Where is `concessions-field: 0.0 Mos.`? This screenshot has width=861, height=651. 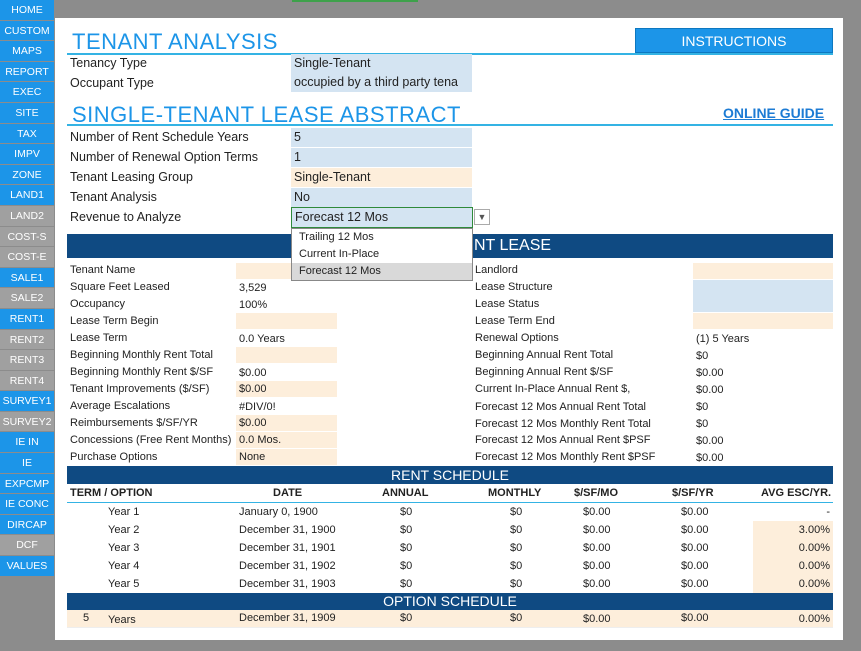 concessions-field: 0.0 Mos. is located at coordinates (286, 440).